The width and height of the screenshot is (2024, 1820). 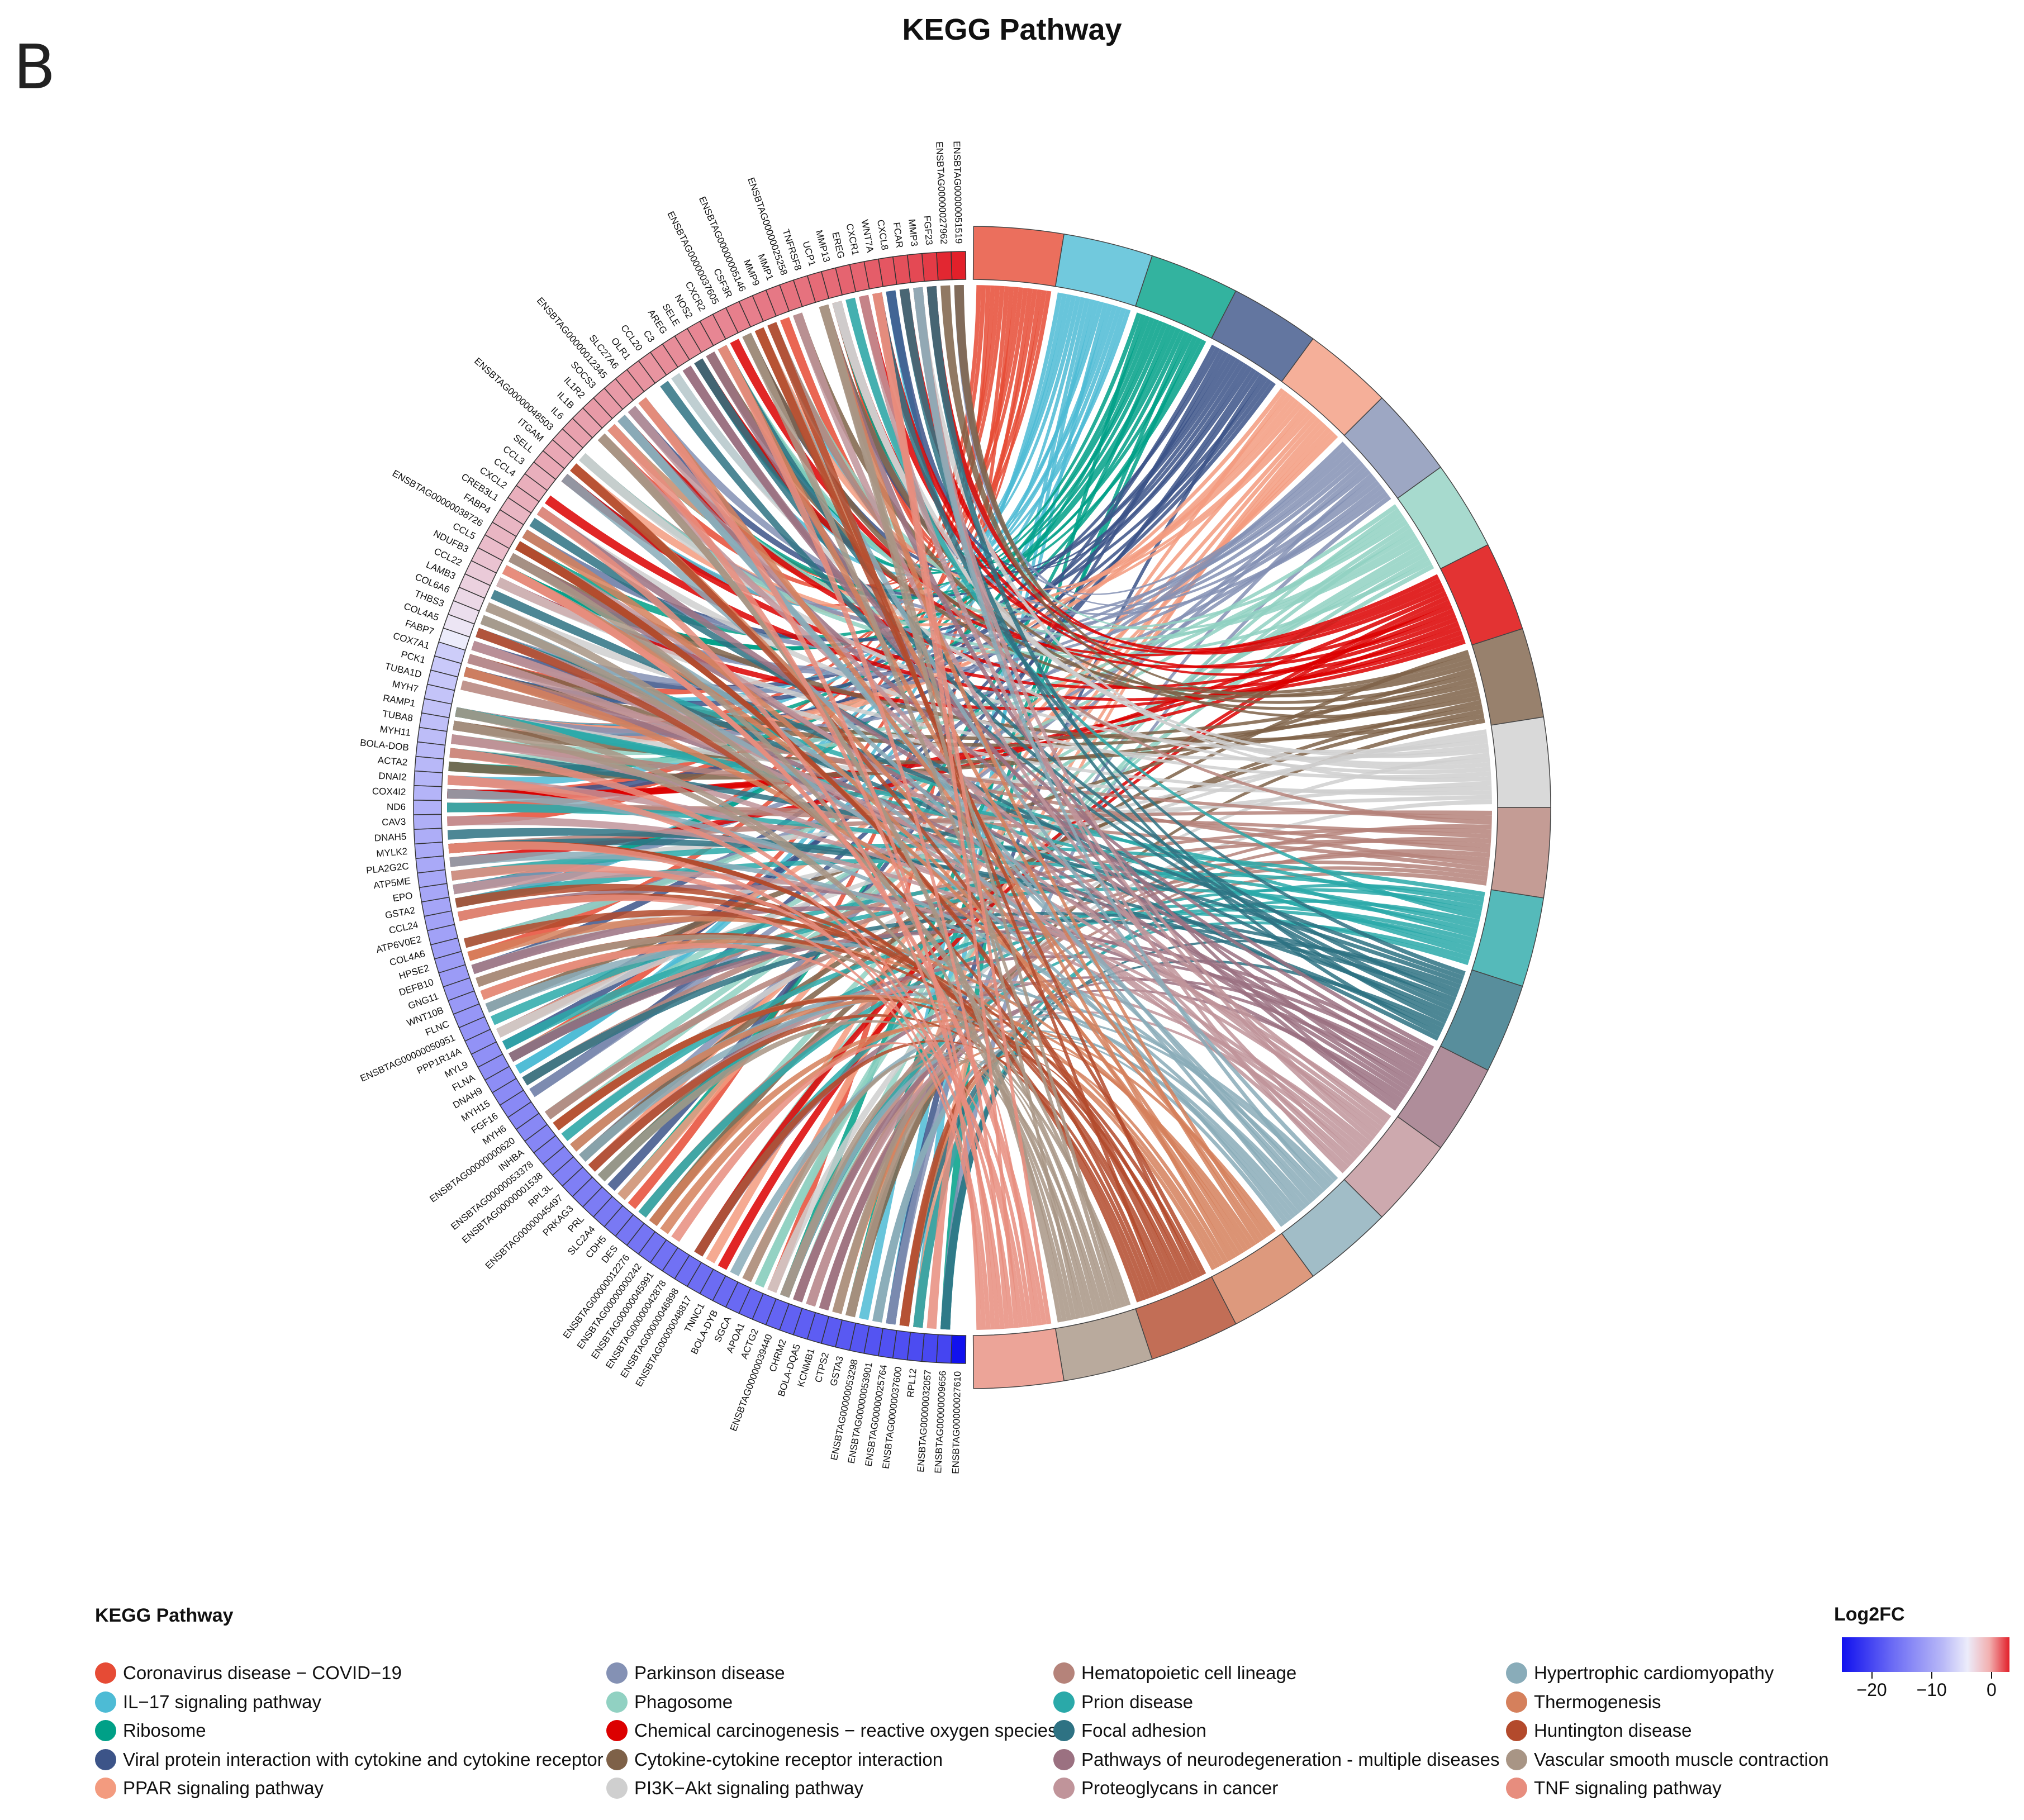 What do you see at coordinates (1012, 29) in the screenshot?
I see `chart-title: KEGG Pathway` at bounding box center [1012, 29].